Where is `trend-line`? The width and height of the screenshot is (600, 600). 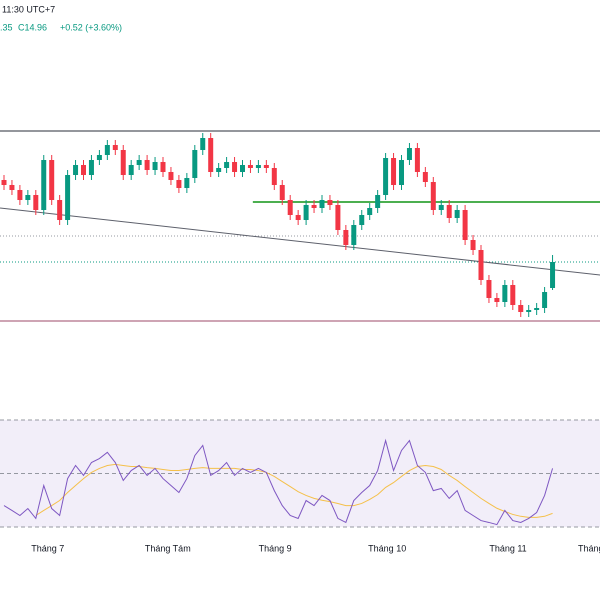 trend-line is located at coordinates (300, 241).